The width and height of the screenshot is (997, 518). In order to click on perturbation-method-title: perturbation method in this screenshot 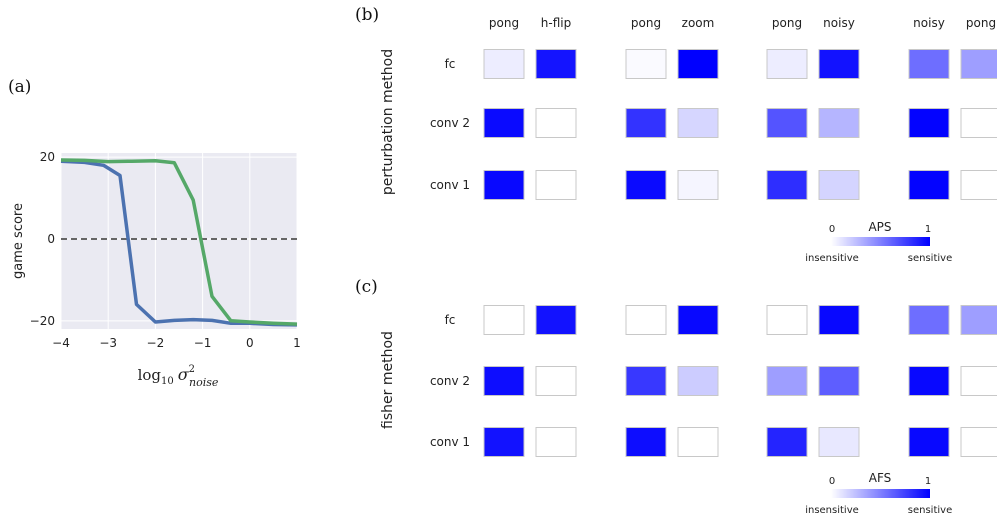, I will do `click(388, 122)`.